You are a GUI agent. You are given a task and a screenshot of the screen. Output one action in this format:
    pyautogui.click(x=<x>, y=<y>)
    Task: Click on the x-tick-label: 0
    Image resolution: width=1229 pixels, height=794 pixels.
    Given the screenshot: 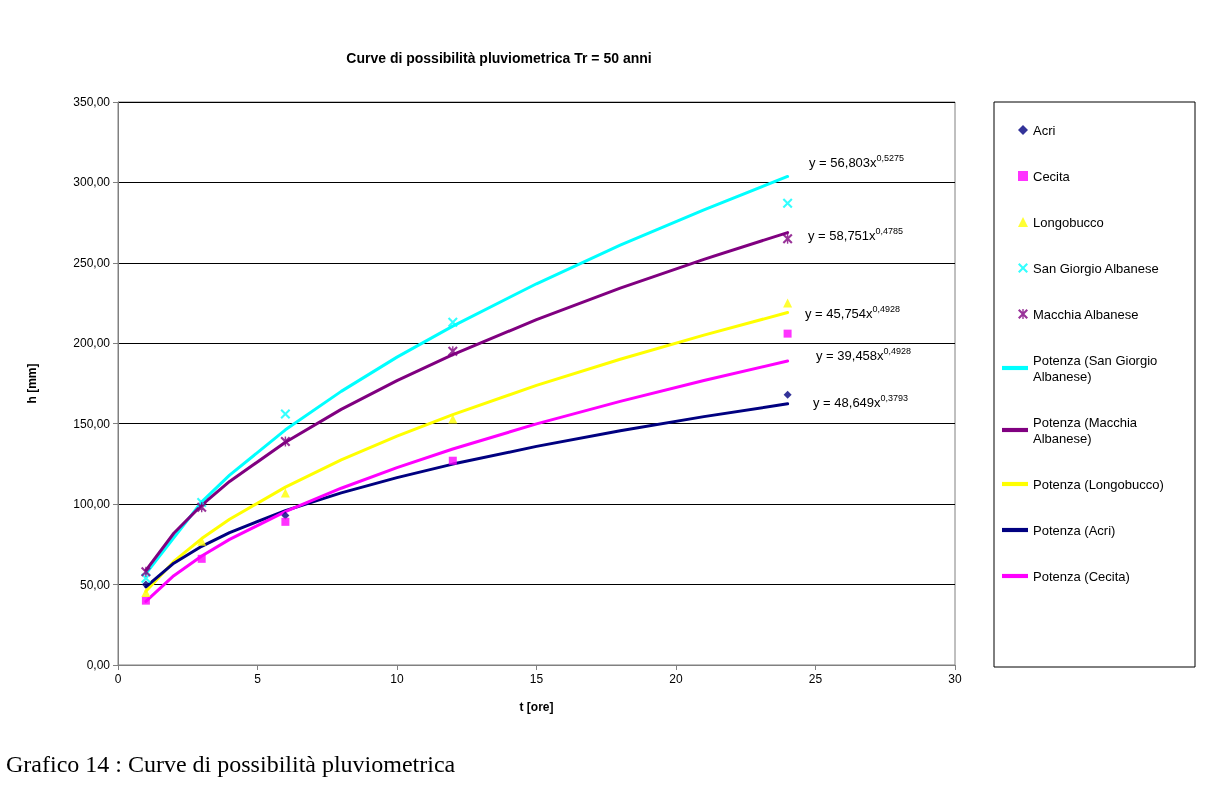 What is the action you would take?
    pyautogui.click(x=118, y=679)
    